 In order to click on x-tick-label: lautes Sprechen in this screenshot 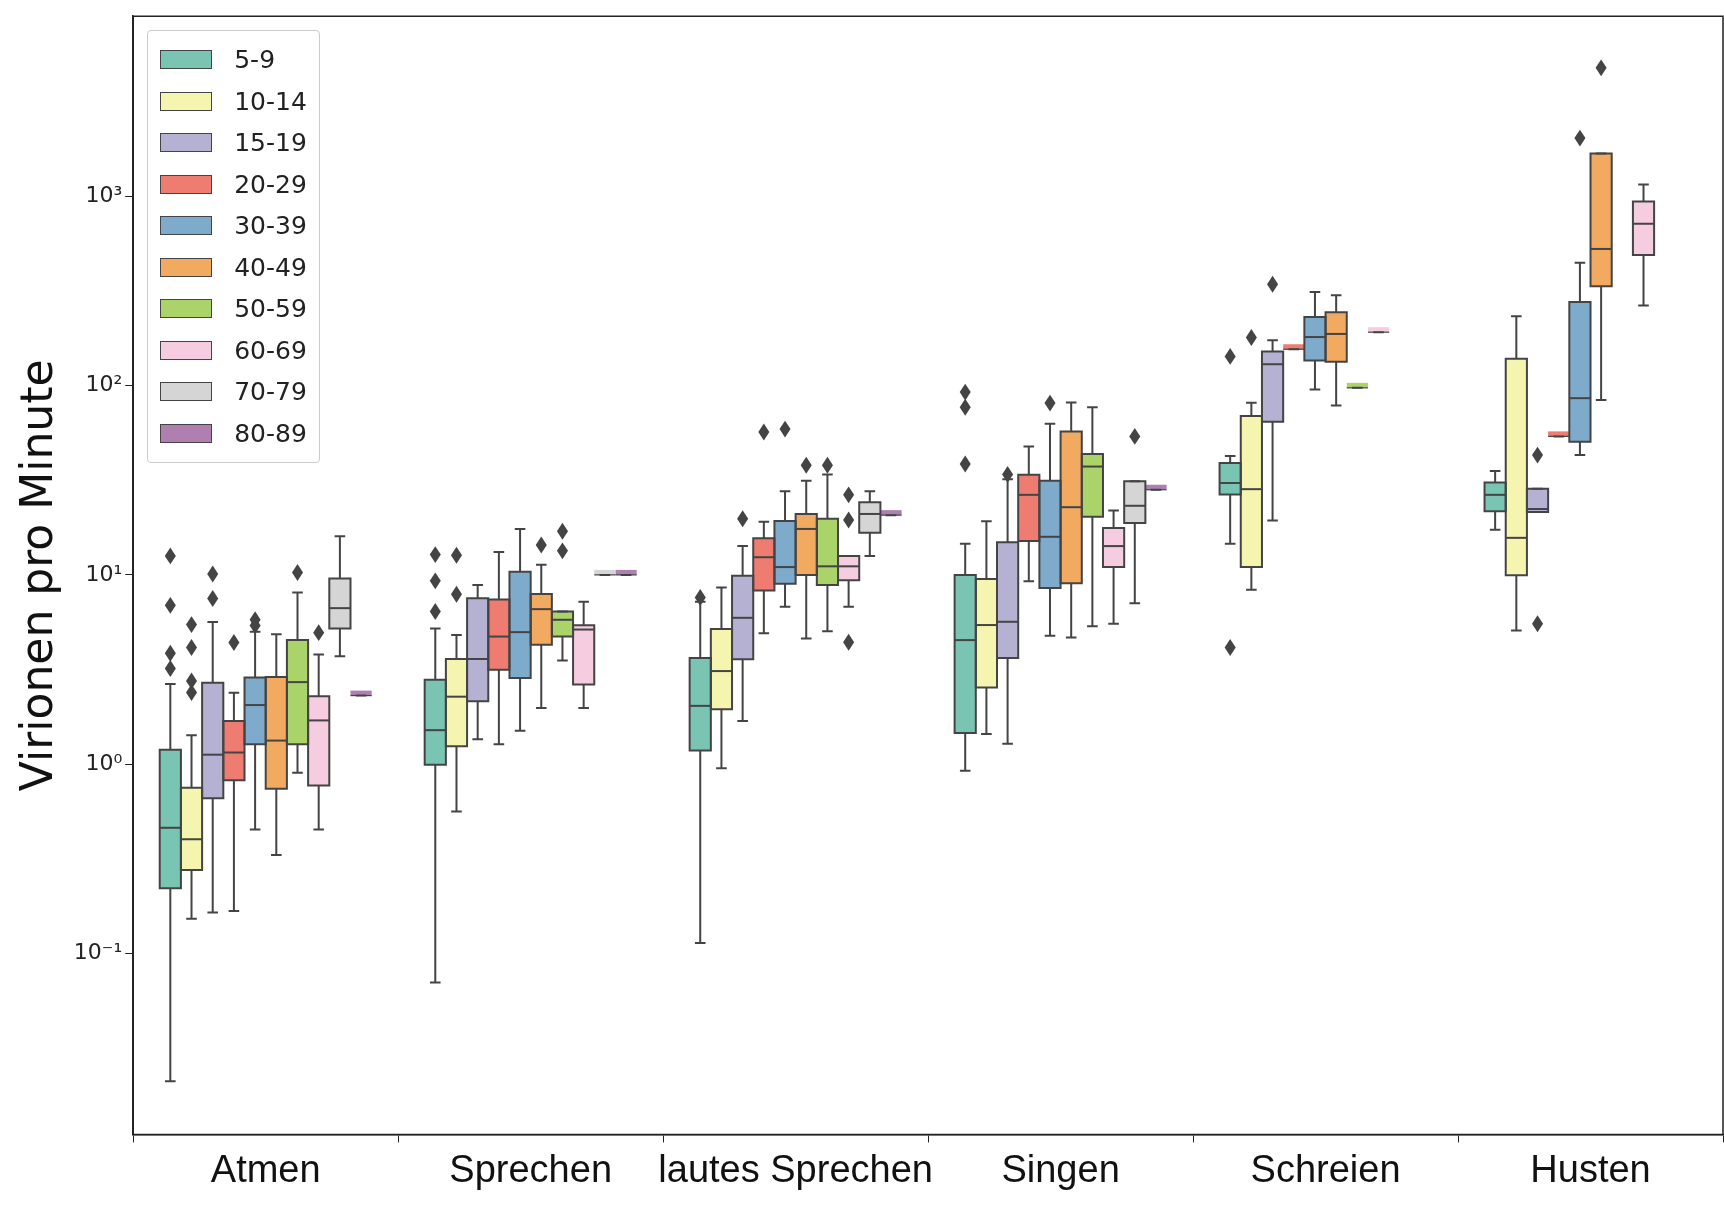, I will do `click(795, 1168)`.